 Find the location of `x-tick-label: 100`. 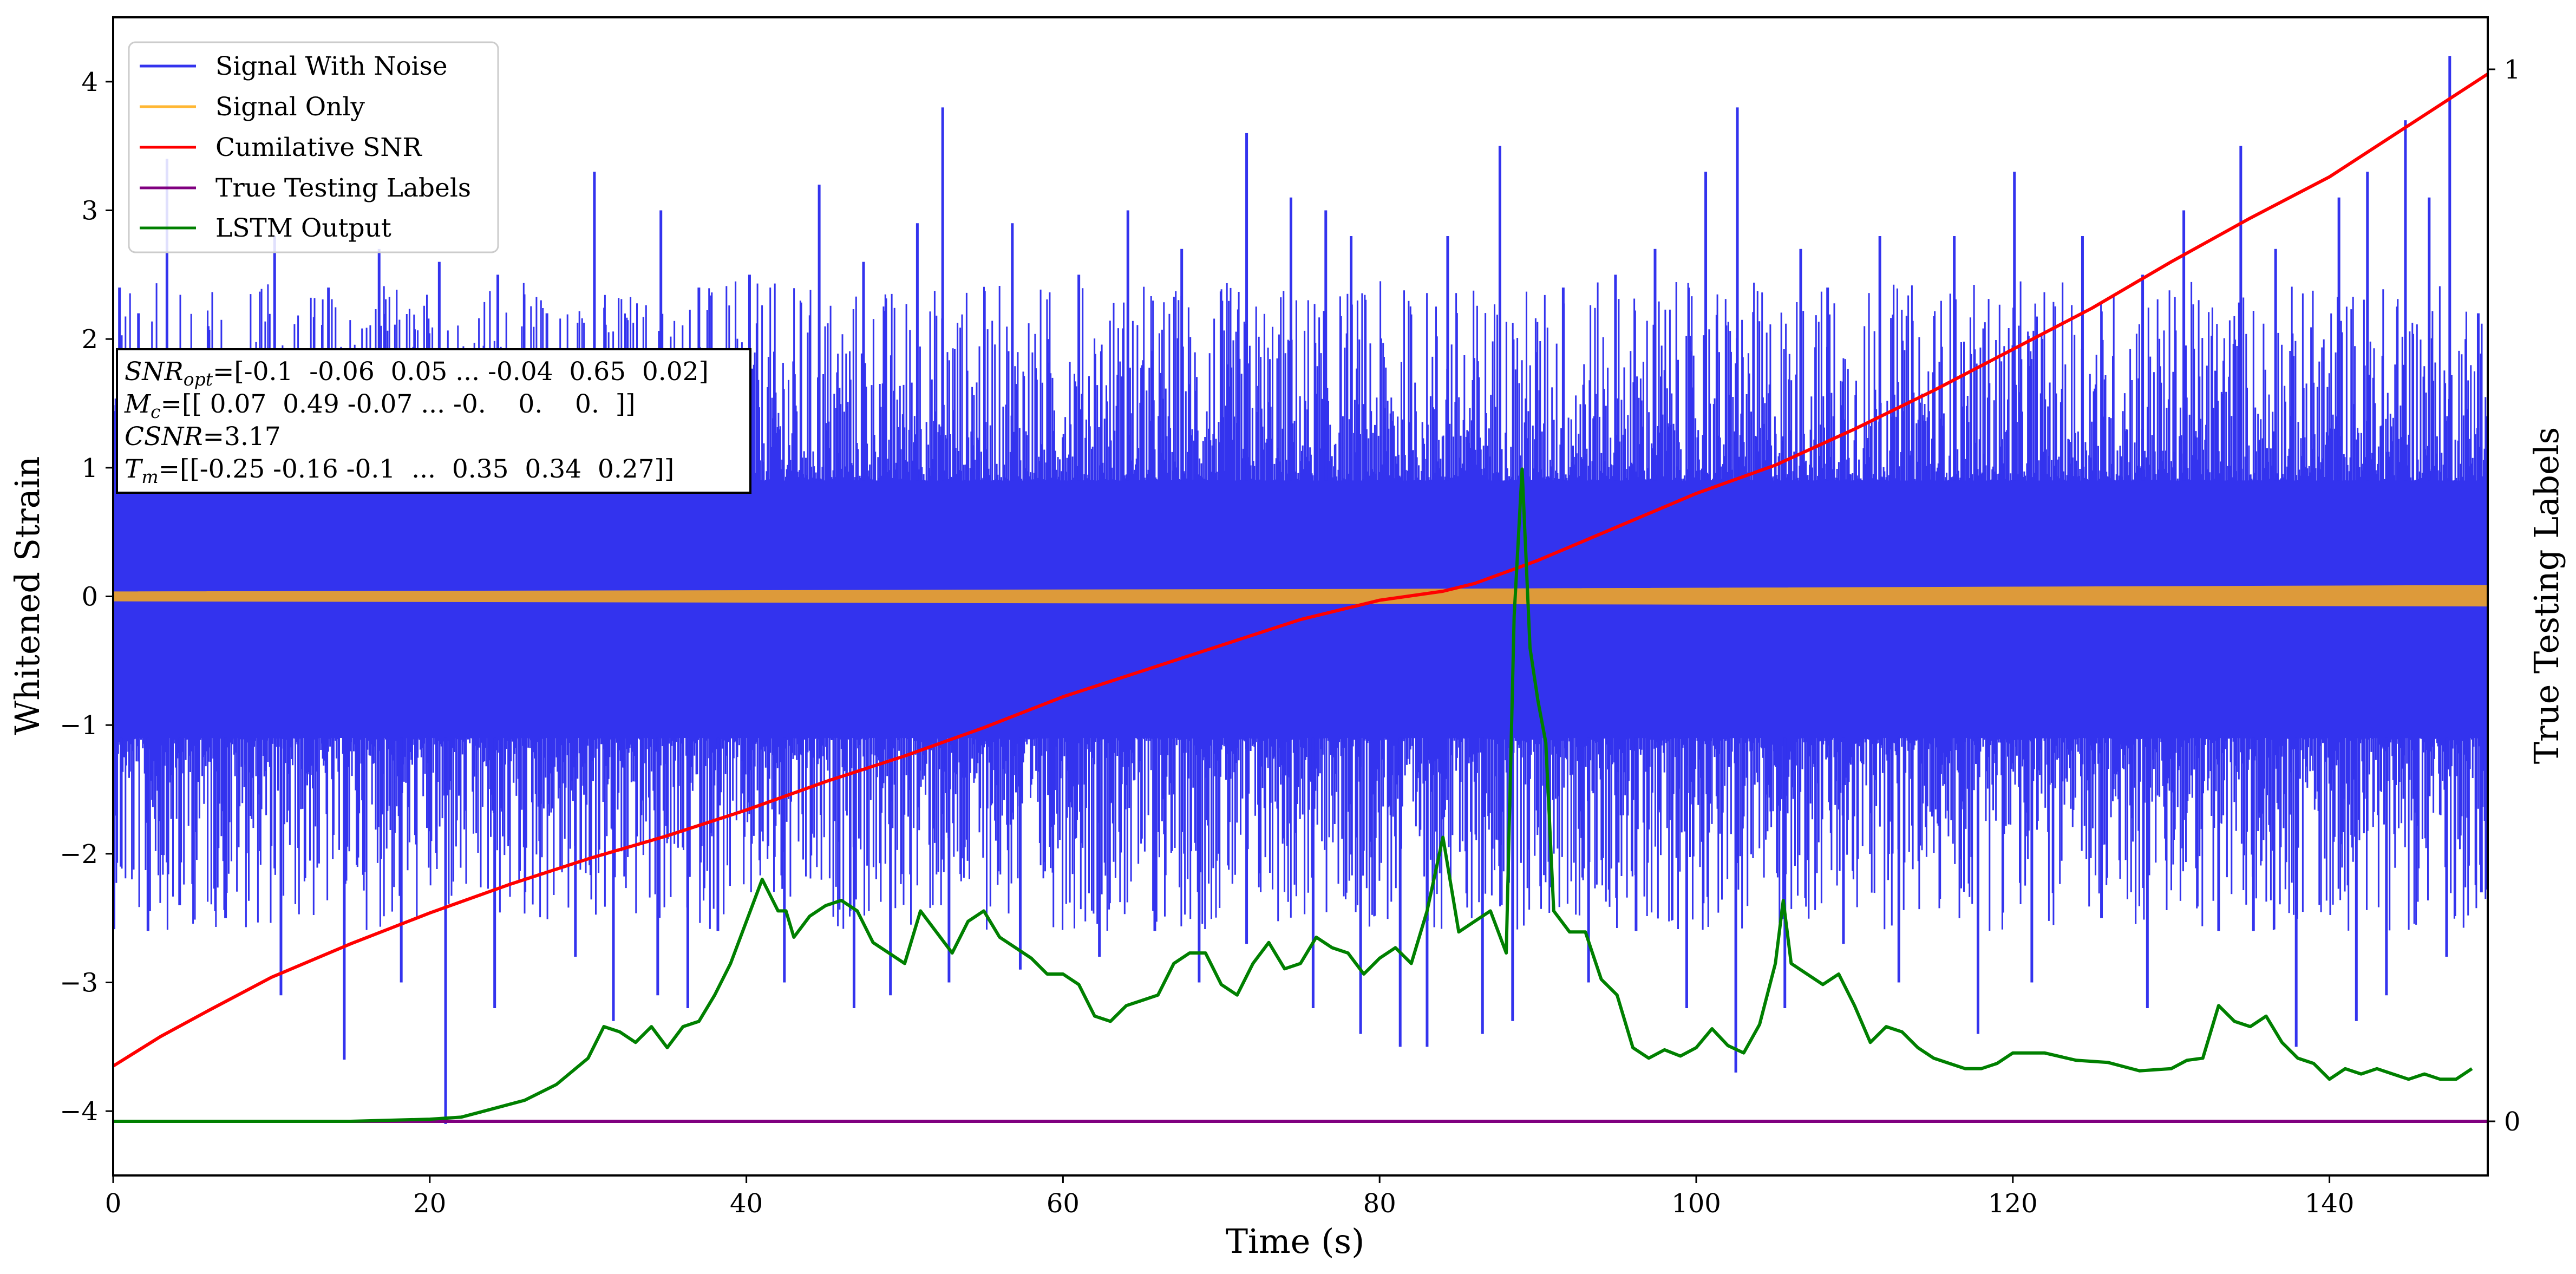

x-tick-label: 100 is located at coordinates (1696, 1203).